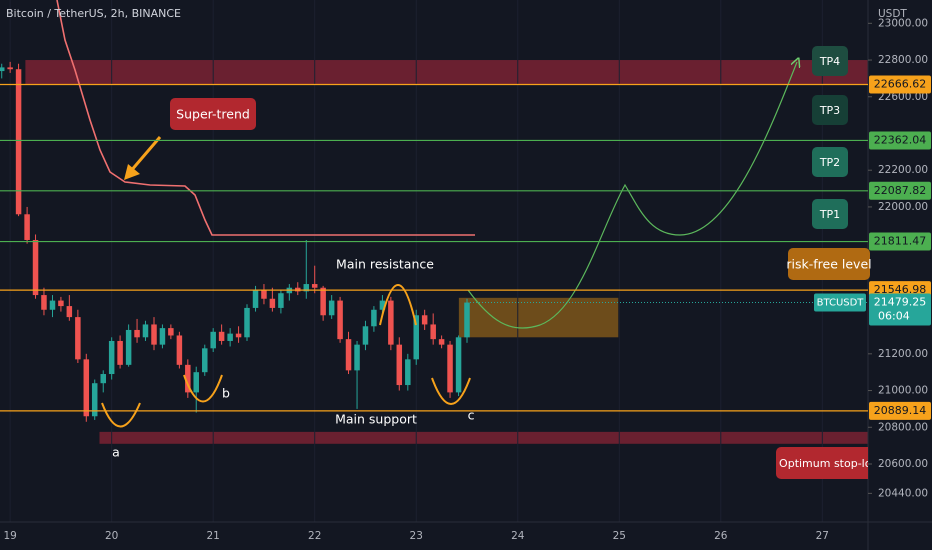 The height and width of the screenshot is (550, 932). Describe the element at coordinates (385, 264) in the screenshot. I see `annotation-text: Main resistance` at that location.